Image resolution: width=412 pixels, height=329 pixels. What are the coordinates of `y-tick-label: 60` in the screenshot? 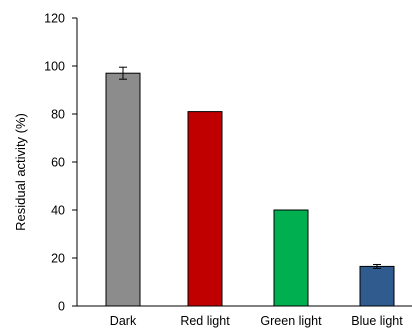 It's located at (58, 163).